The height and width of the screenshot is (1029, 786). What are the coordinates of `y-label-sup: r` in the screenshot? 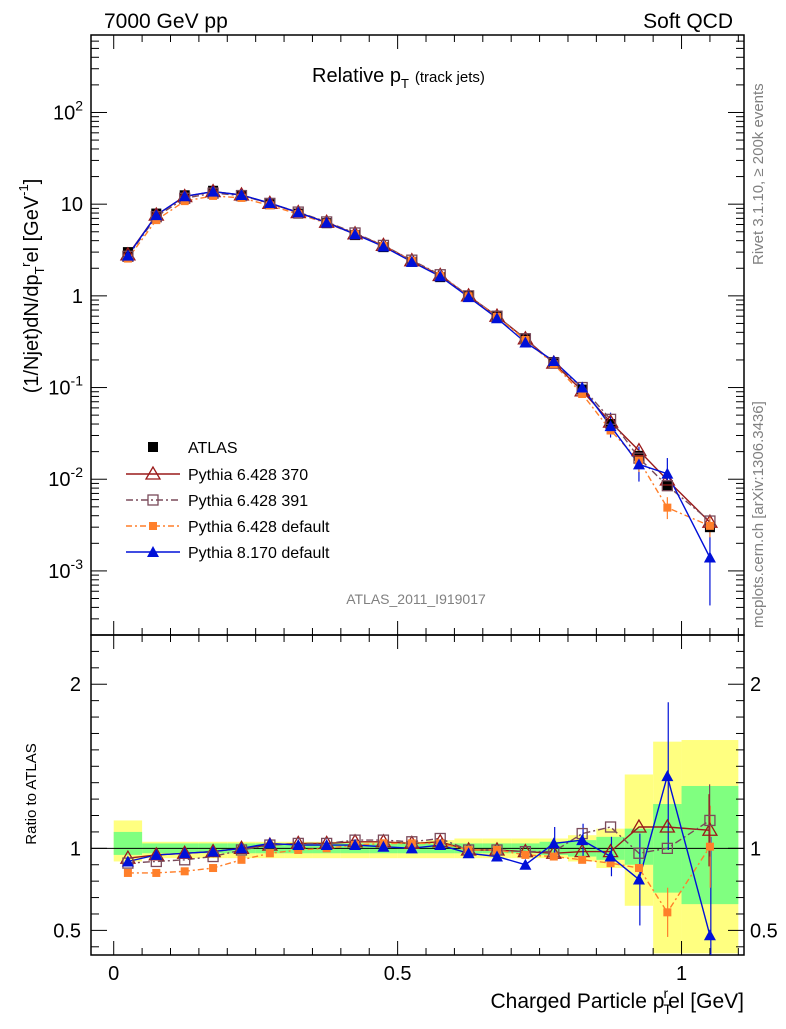 It's located at (25, 264).